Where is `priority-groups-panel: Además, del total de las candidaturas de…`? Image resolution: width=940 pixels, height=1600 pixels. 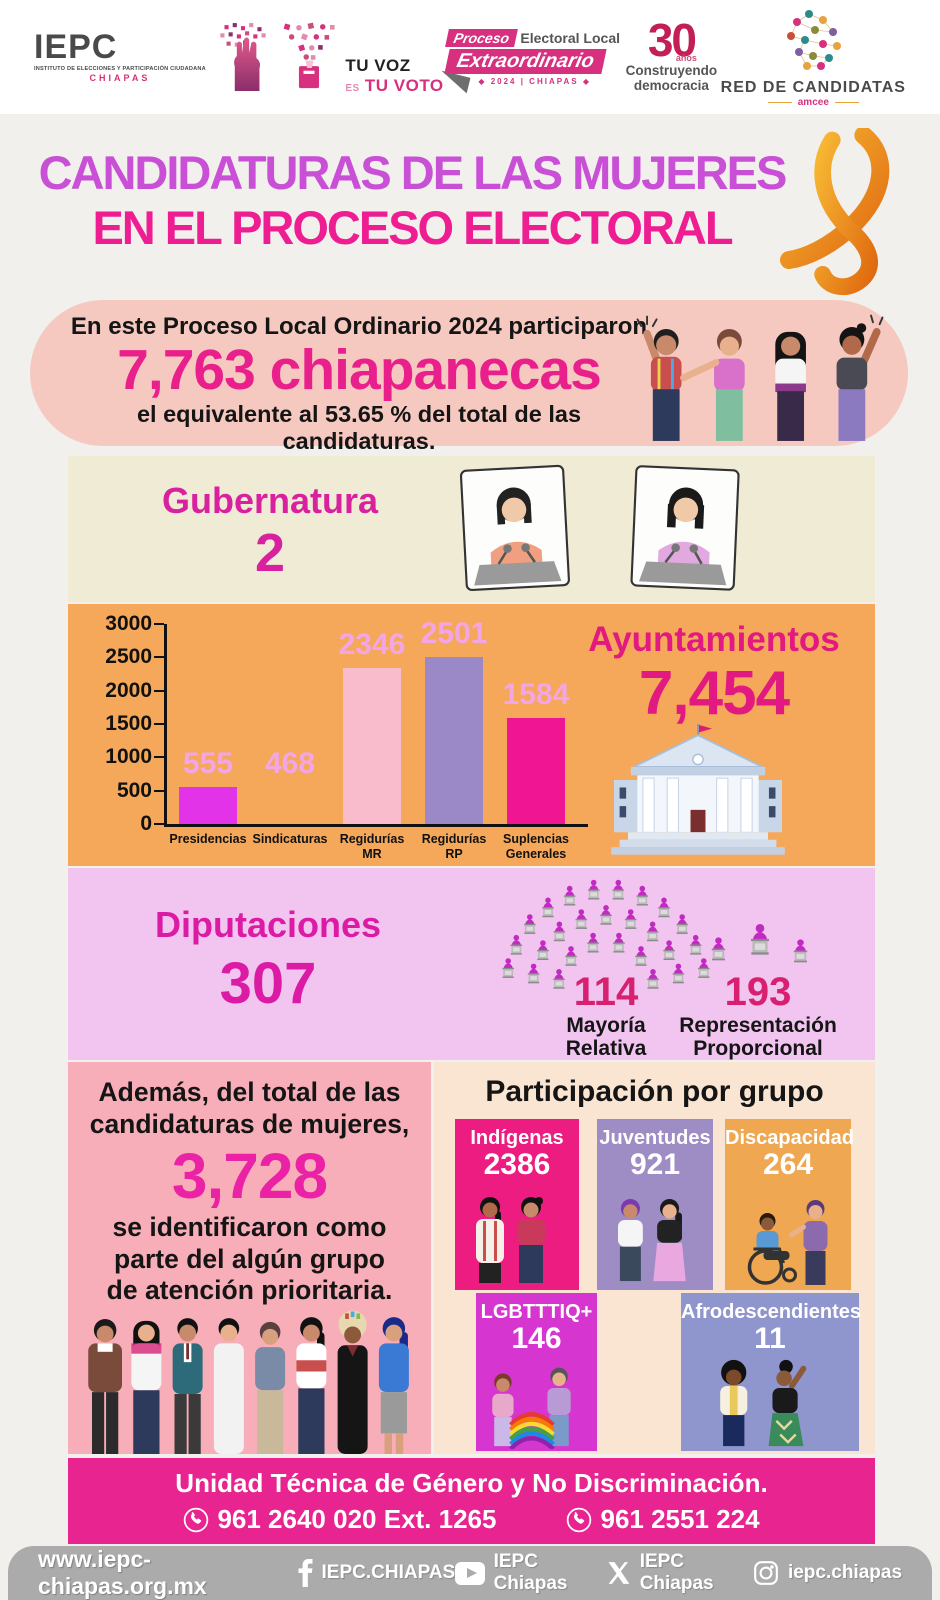
priority-groups-panel: Además, del total de las candidaturas de… is located at coordinates (249, 1258).